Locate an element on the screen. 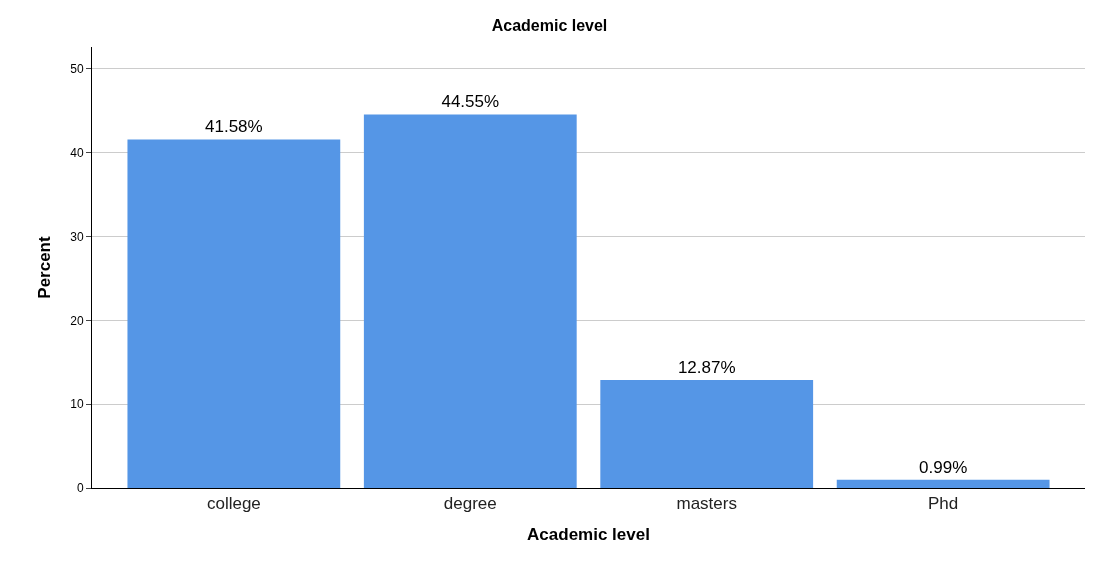 This screenshot has height=565, width=1099. y-tick-label: 40 is located at coordinates (77, 152).